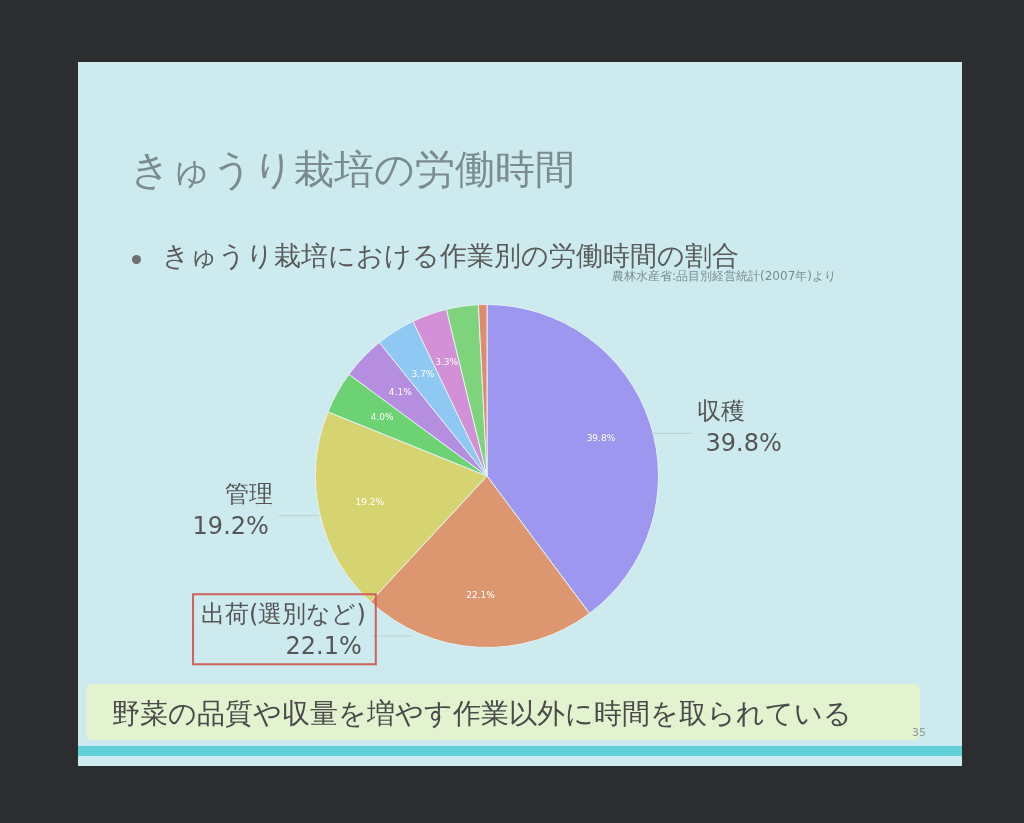 This screenshot has height=823, width=1024. Describe the element at coordinates (481, 595) in the screenshot. I see `data-label: 22.1%` at that location.